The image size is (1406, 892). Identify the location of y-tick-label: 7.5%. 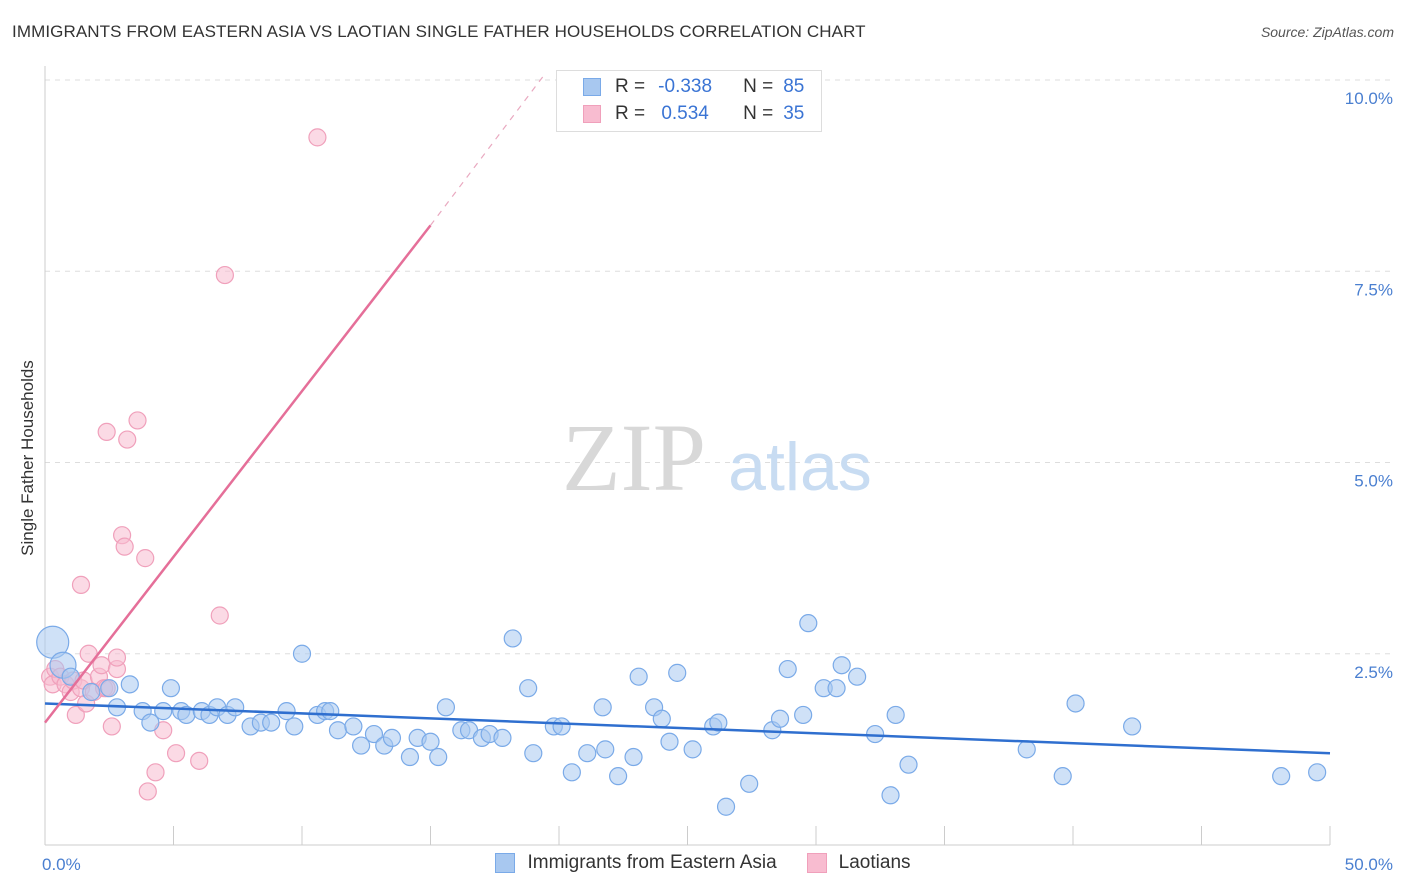
(1373, 289).